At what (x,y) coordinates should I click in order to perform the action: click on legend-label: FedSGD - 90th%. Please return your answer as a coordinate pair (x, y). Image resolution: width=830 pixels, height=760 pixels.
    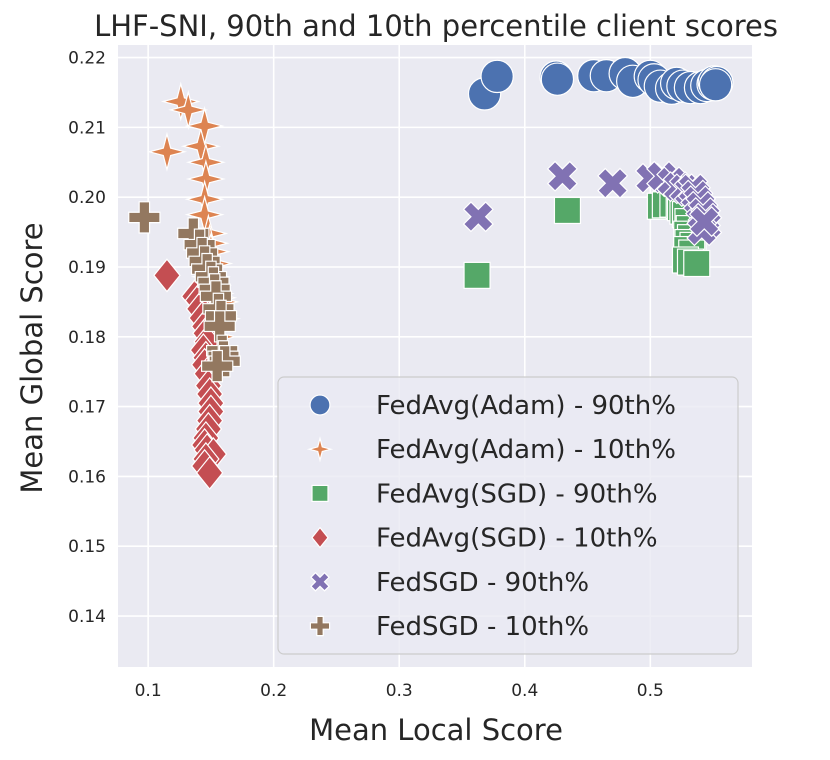
    Looking at the image, I should click on (482, 583).